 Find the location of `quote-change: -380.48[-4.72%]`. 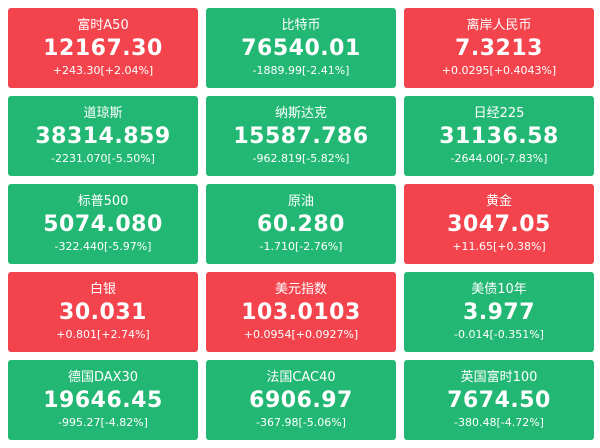

quote-change: -380.48[-4.72%] is located at coordinates (499, 422).